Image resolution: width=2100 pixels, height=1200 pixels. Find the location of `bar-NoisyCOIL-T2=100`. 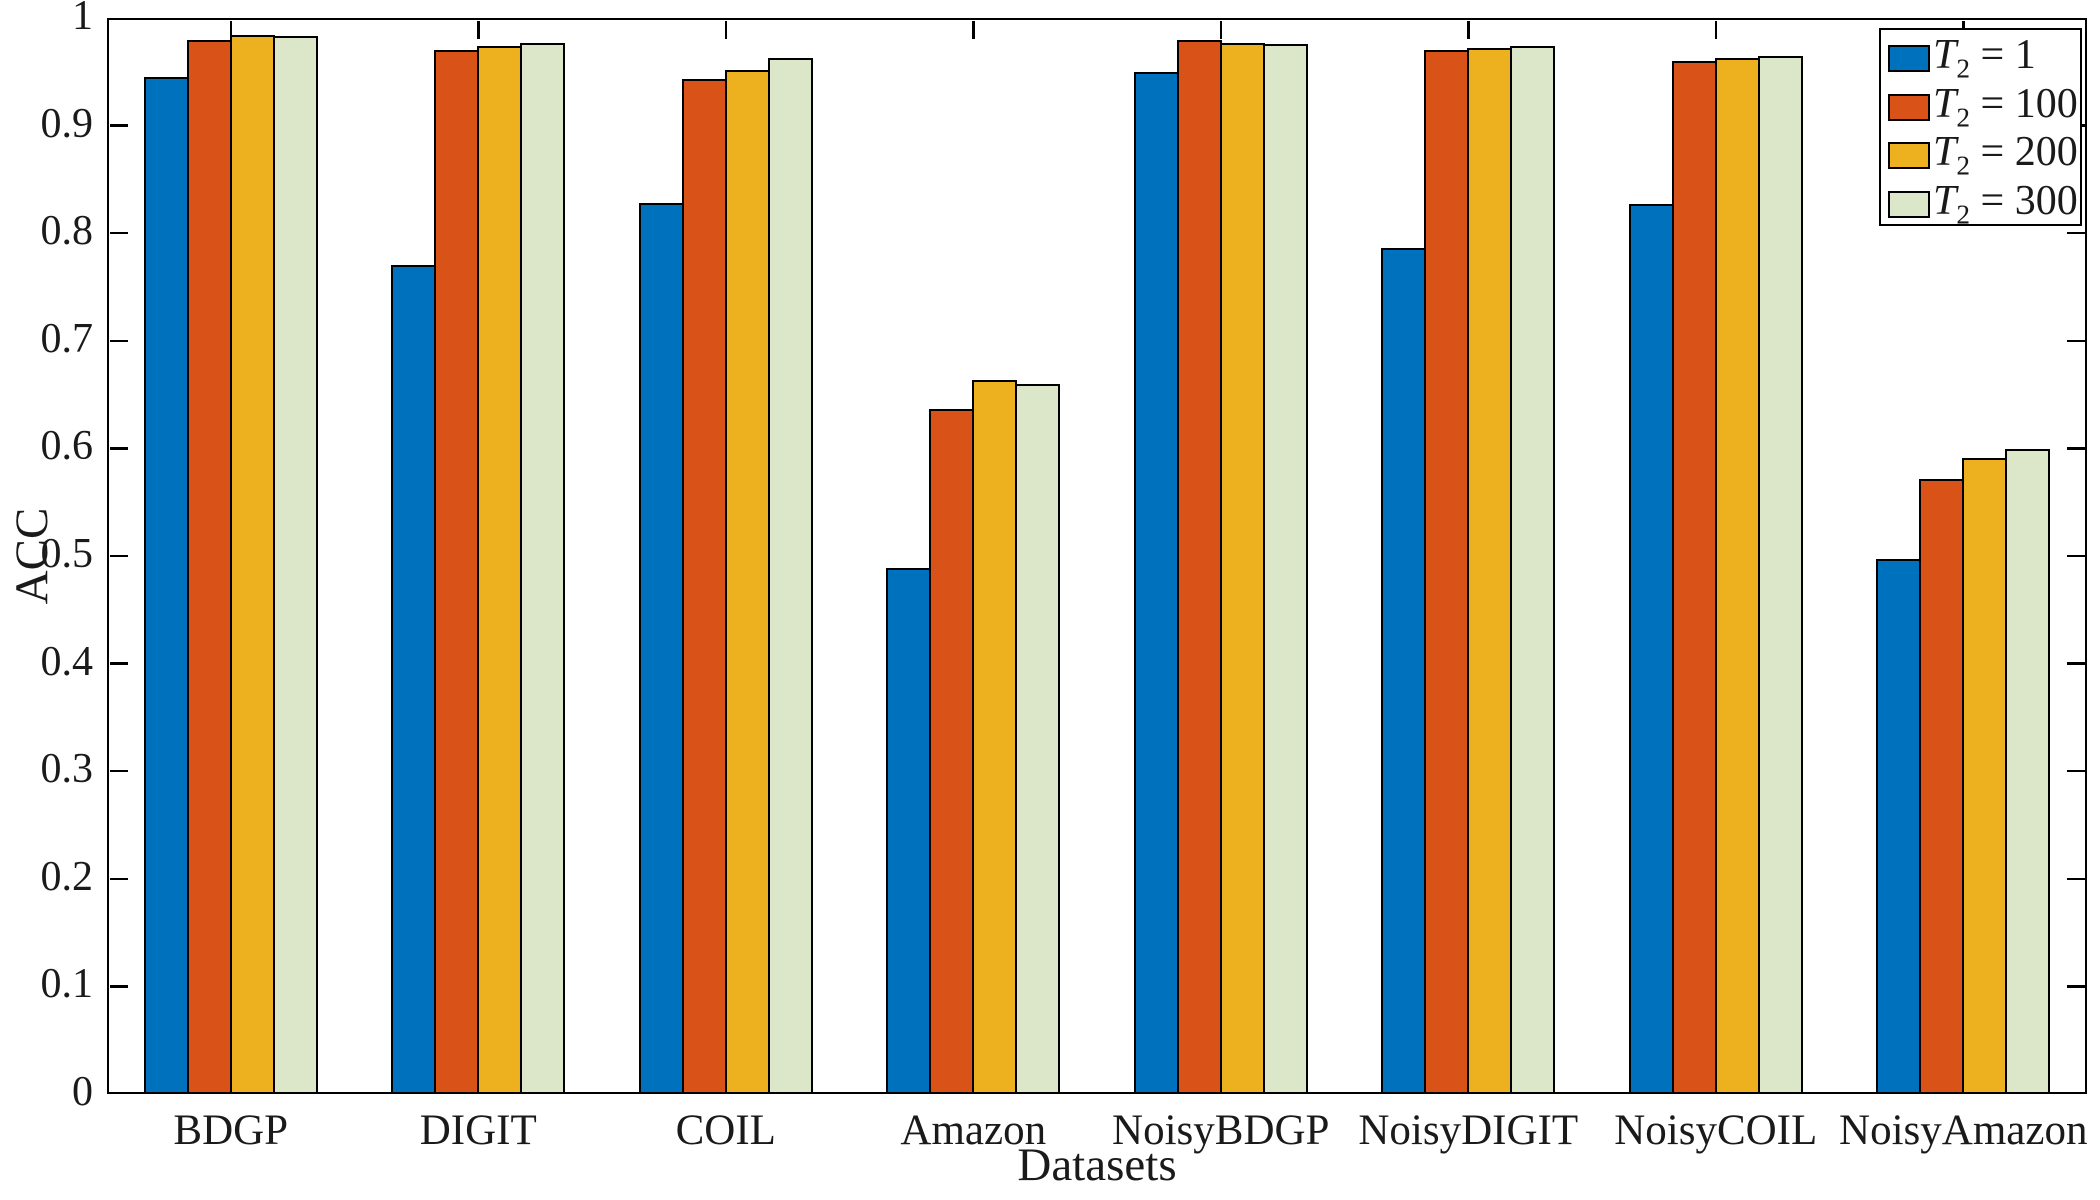

bar-NoisyCOIL-T2=100 is located at coordinates (1694, 577).